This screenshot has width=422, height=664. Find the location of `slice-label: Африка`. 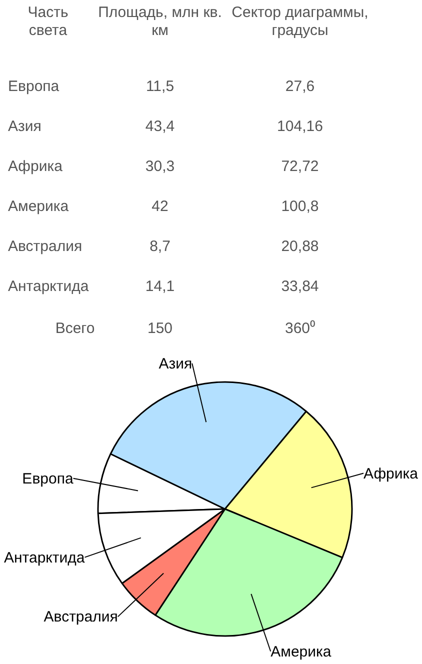

slice-label: Африка is located at coordinates (391, 473).